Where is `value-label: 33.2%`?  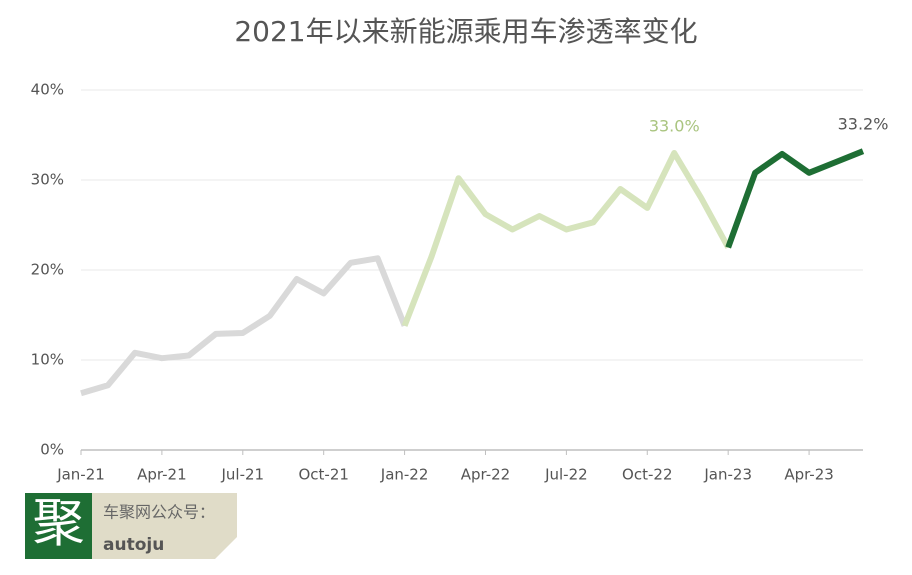 value-label: 33.2% is located at coordinates (863, 124).